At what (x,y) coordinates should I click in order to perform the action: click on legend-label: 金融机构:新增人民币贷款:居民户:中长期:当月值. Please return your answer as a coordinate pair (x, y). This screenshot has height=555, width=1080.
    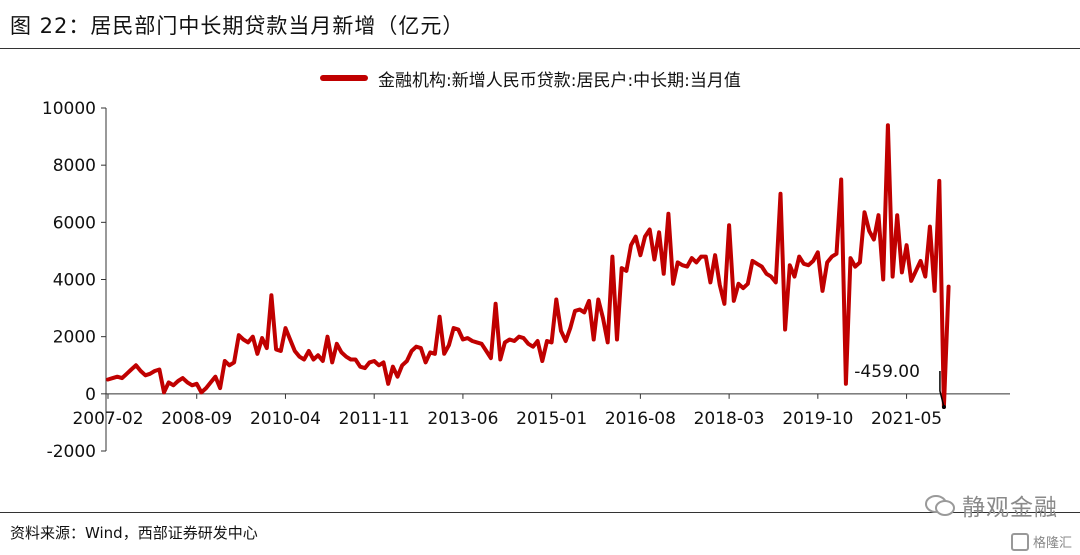
    Looking at the image, I should click on (559, 80).